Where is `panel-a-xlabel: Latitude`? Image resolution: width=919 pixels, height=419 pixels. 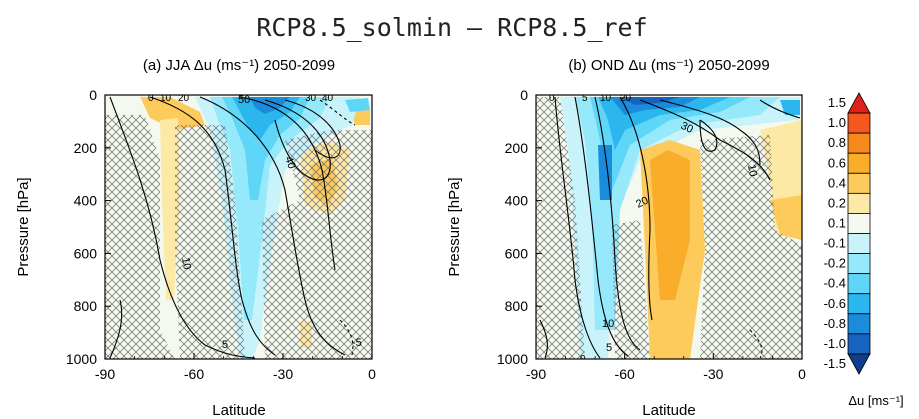
panel-a-xlabel: Latitude is located at coordinates (238, 410).